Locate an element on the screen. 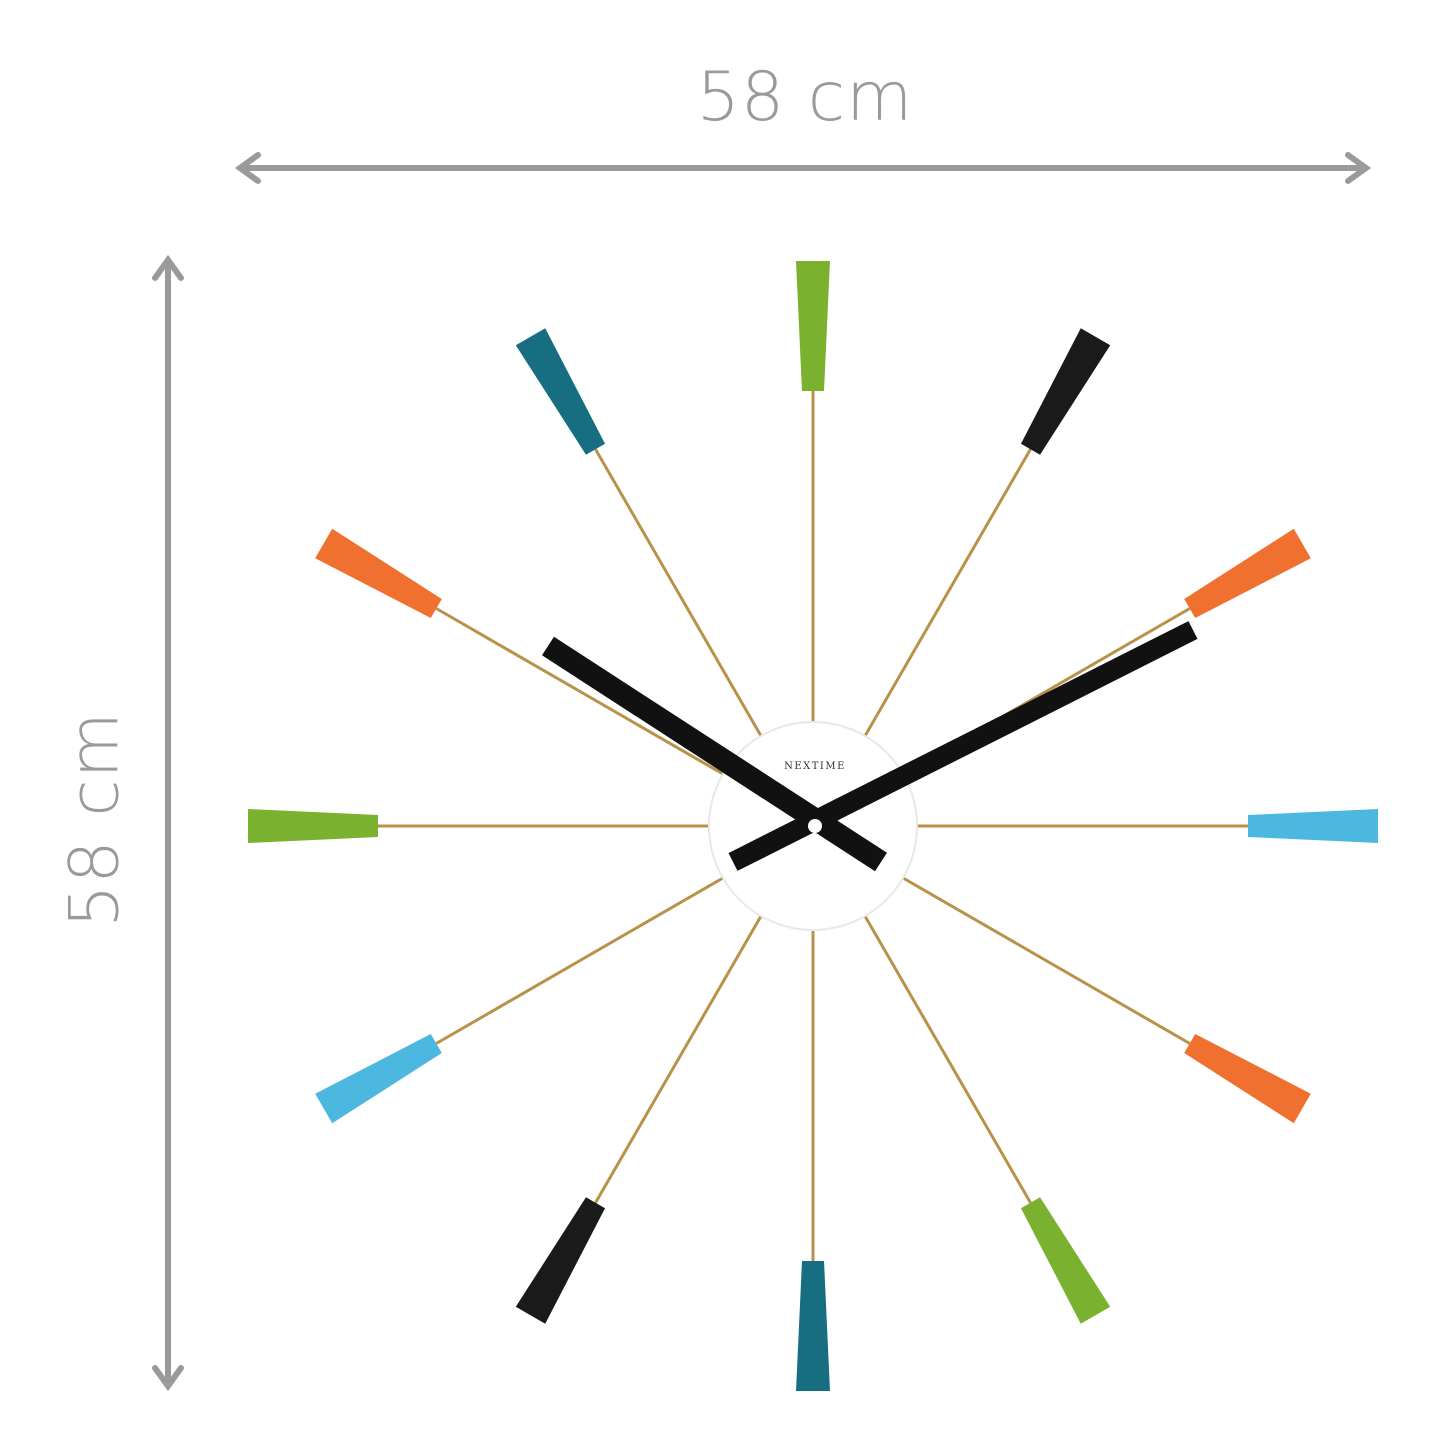 The width and height of the screenshot is (1445, 1445). height-label: 58 cm is located at coordinates (95, 819).